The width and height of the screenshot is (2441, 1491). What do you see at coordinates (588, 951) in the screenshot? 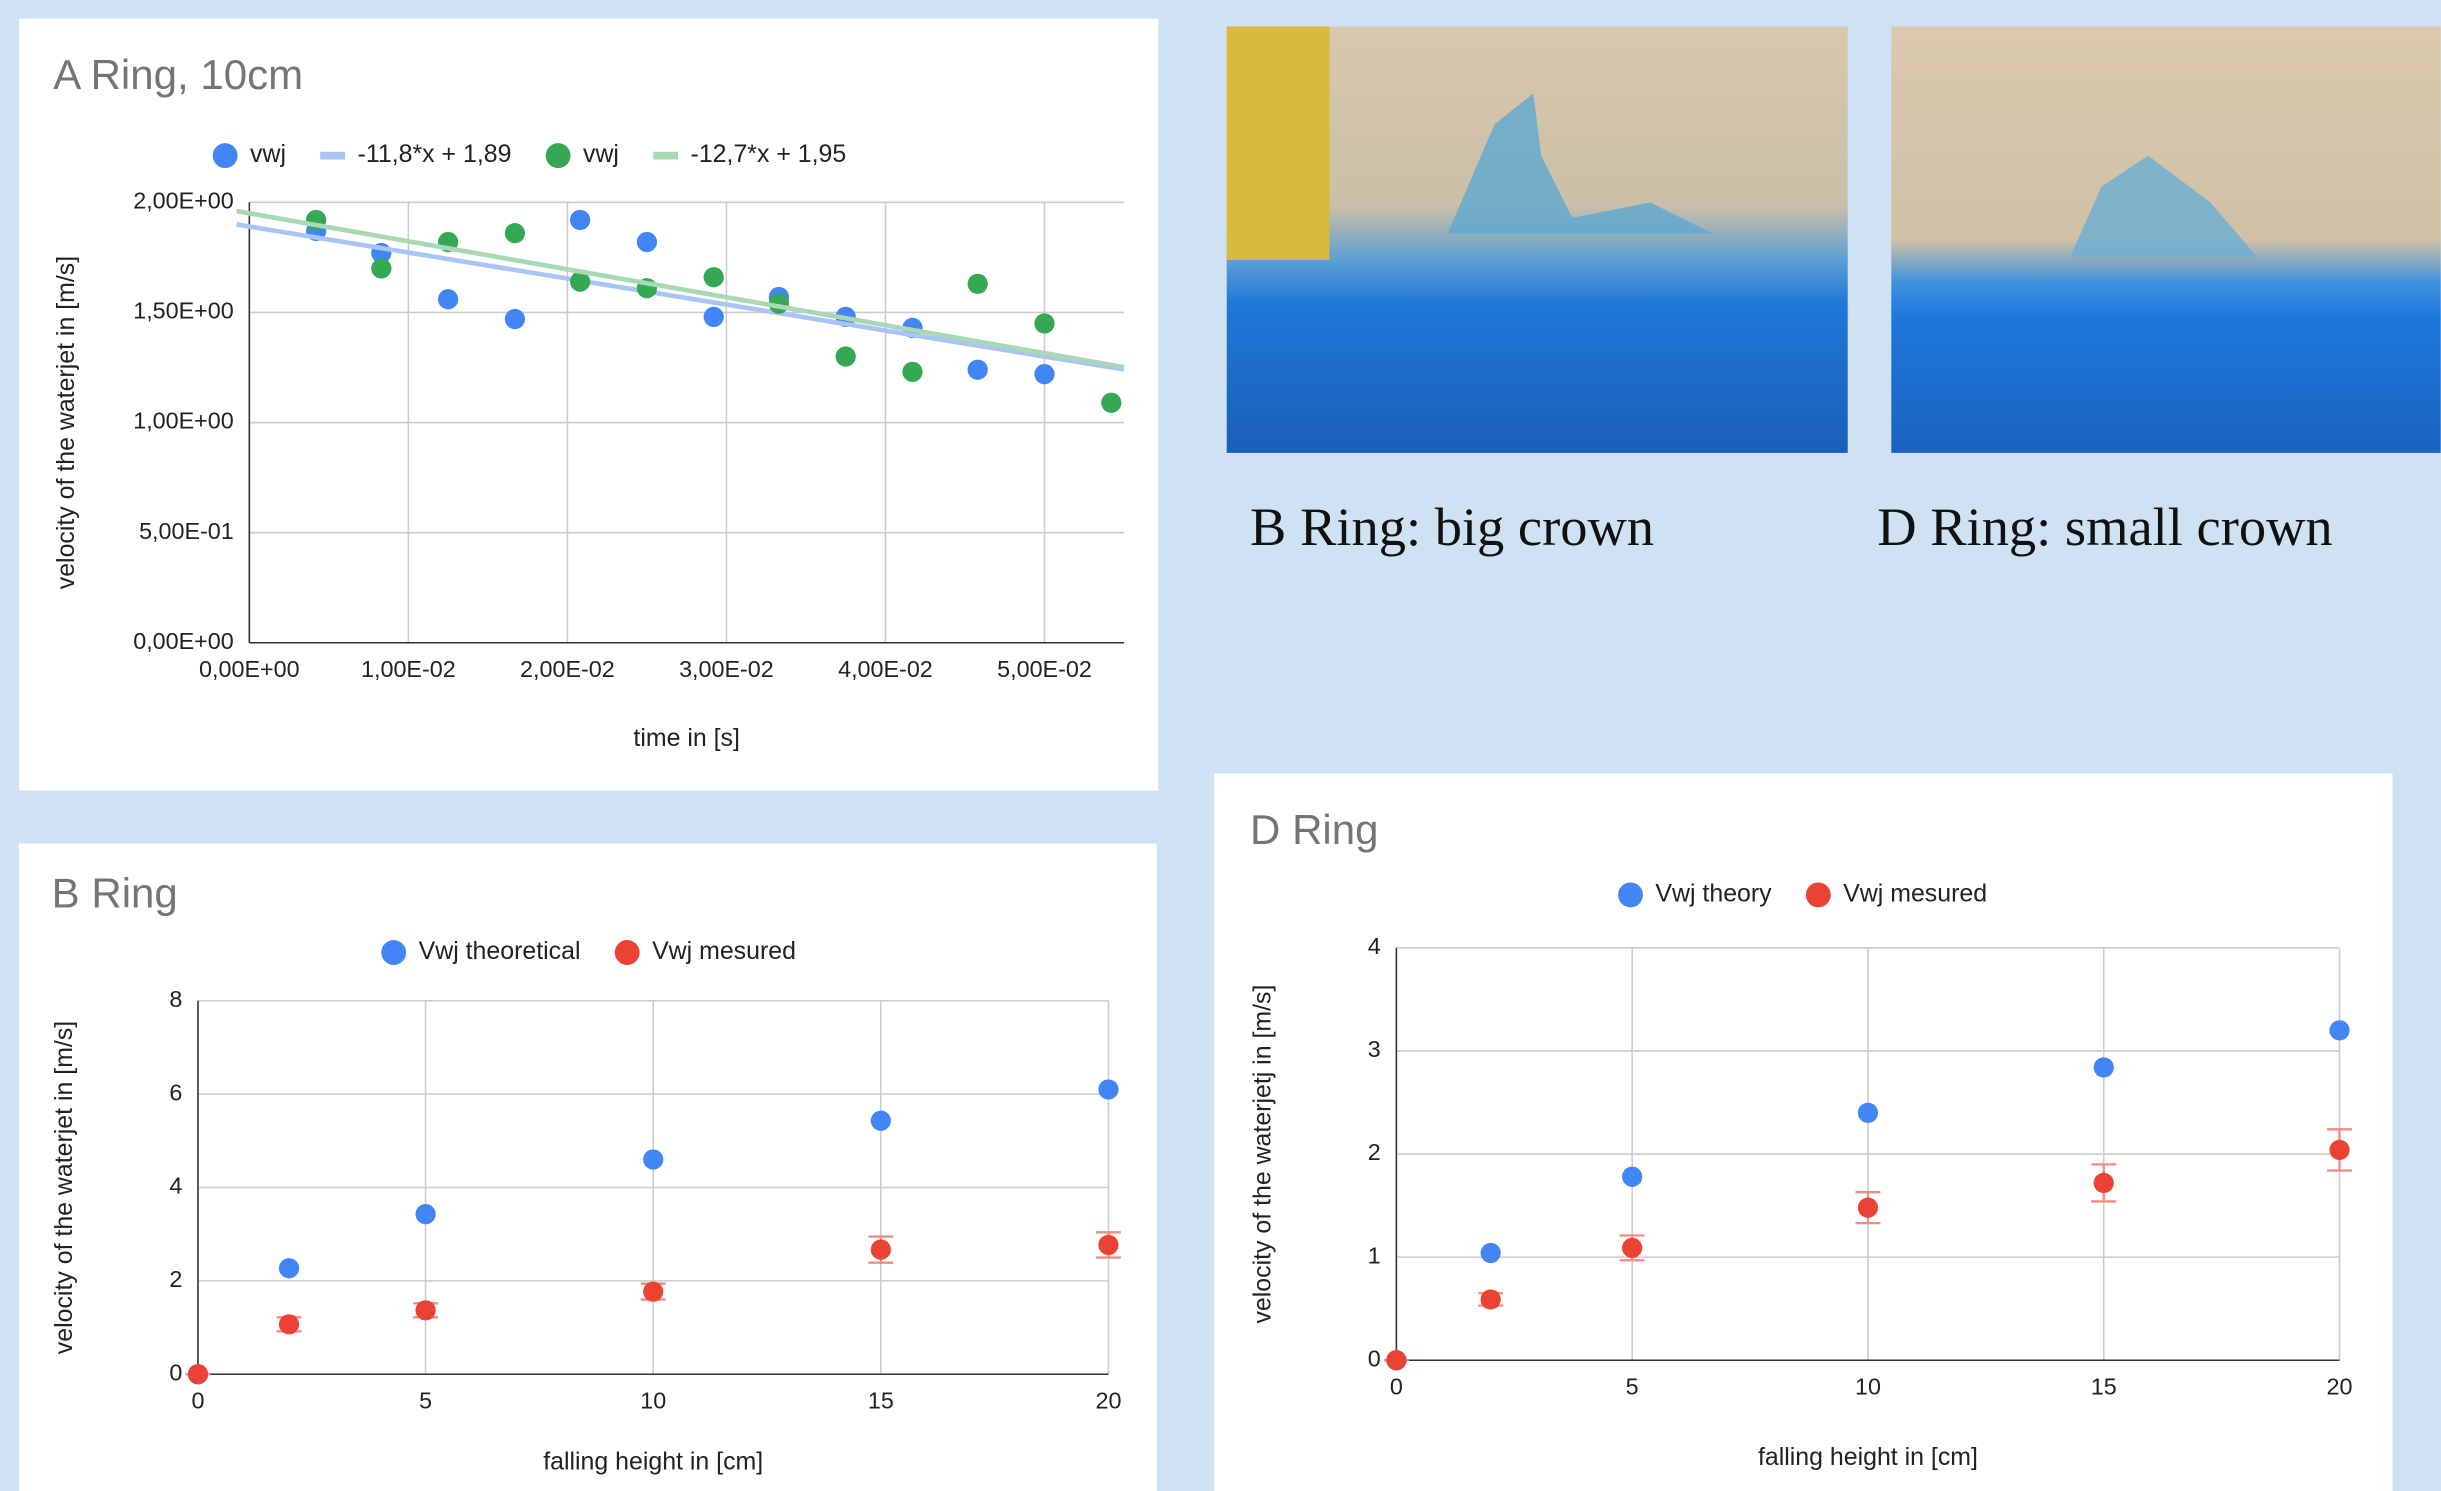
I see `legend: Vwj theoretical Vwj mesured` at bounding box center [588, 951].